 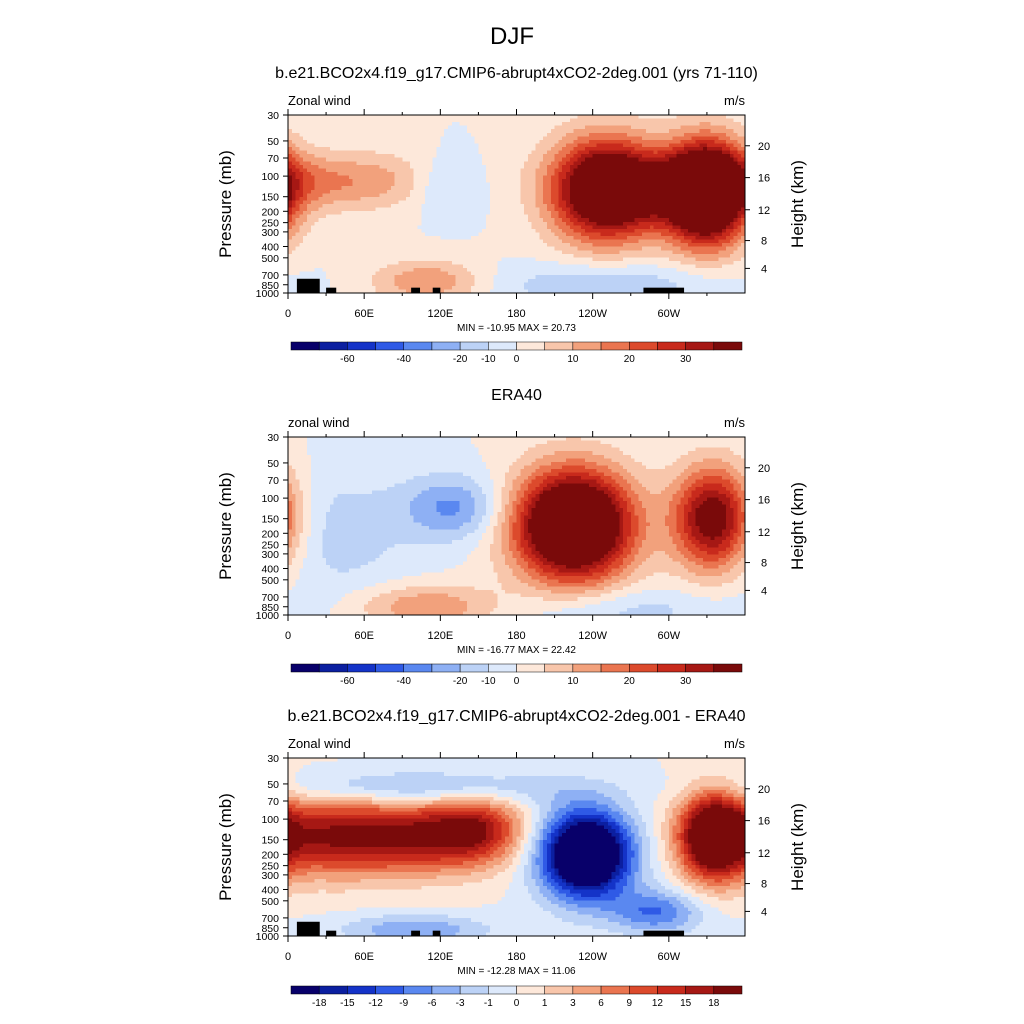 I want to click on stats-label: MIN = -12.28 MAX = 11.06, so click(x=516, y=971).